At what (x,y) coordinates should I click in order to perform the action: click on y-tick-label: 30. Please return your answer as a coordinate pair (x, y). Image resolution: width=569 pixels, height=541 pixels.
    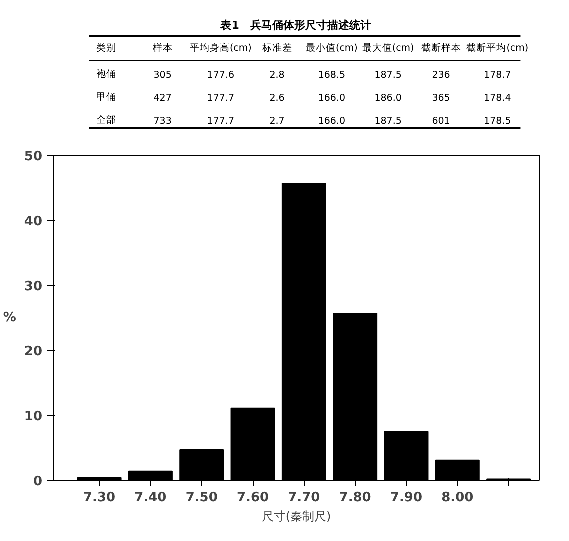
    Looking at the image, I should click on (33, 287).